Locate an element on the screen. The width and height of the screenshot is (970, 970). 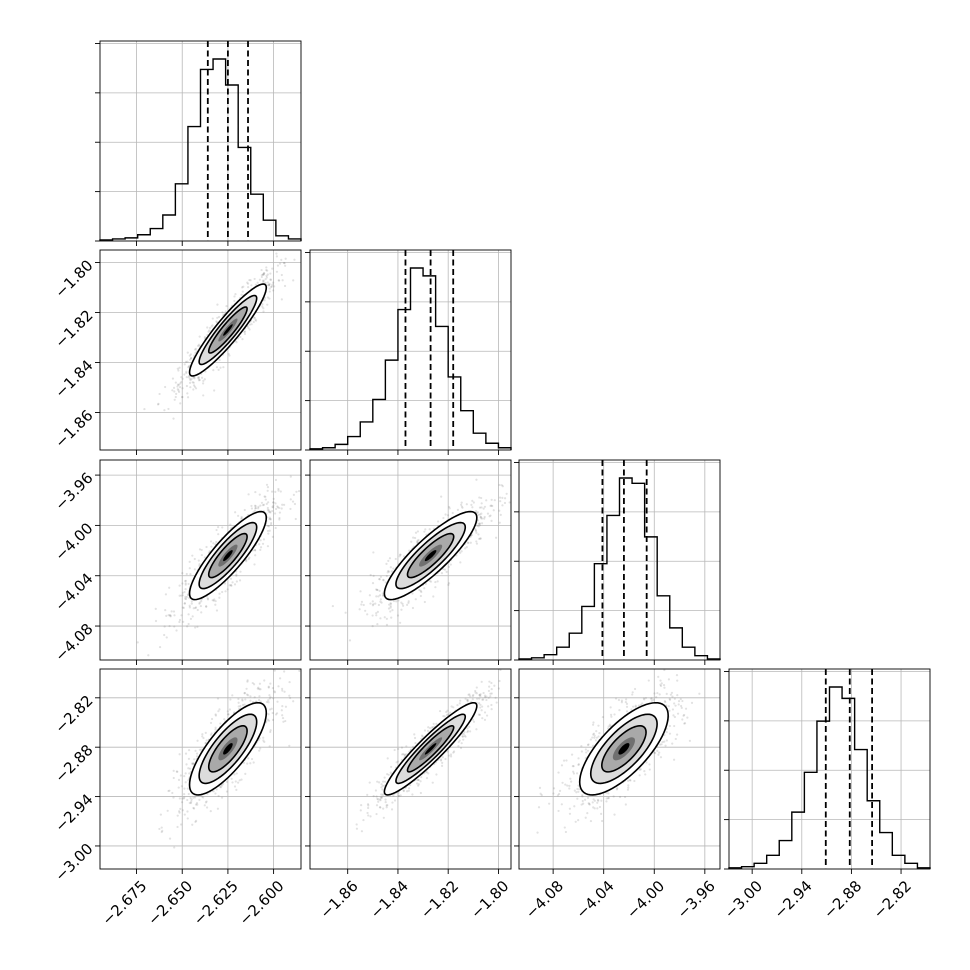
panel-contents is located at coordinates (229, 759).